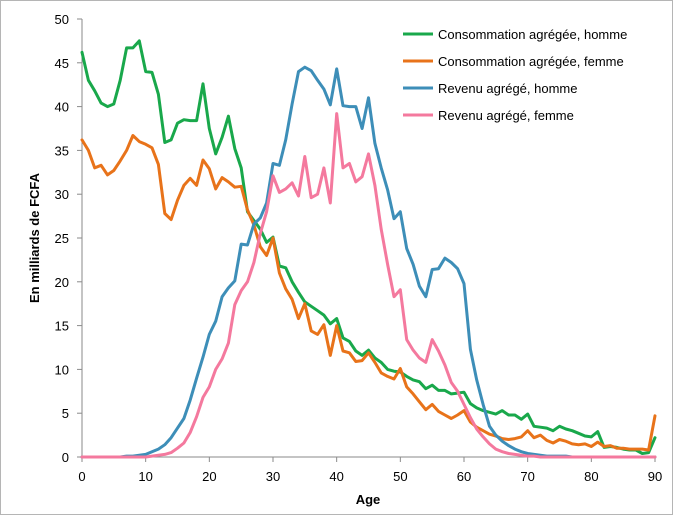 This screenshot has width=673, height=519. I want to click on legend-label-3: Revenu agrégé, homme, so click(507, 88).